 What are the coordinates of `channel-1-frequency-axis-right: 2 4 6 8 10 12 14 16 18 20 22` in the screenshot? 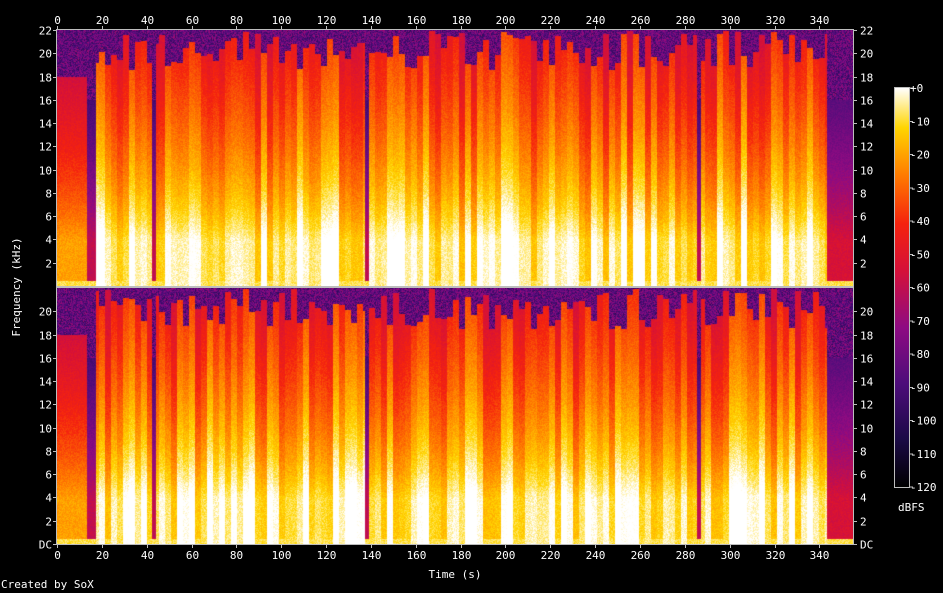 It's located at (864, 148).